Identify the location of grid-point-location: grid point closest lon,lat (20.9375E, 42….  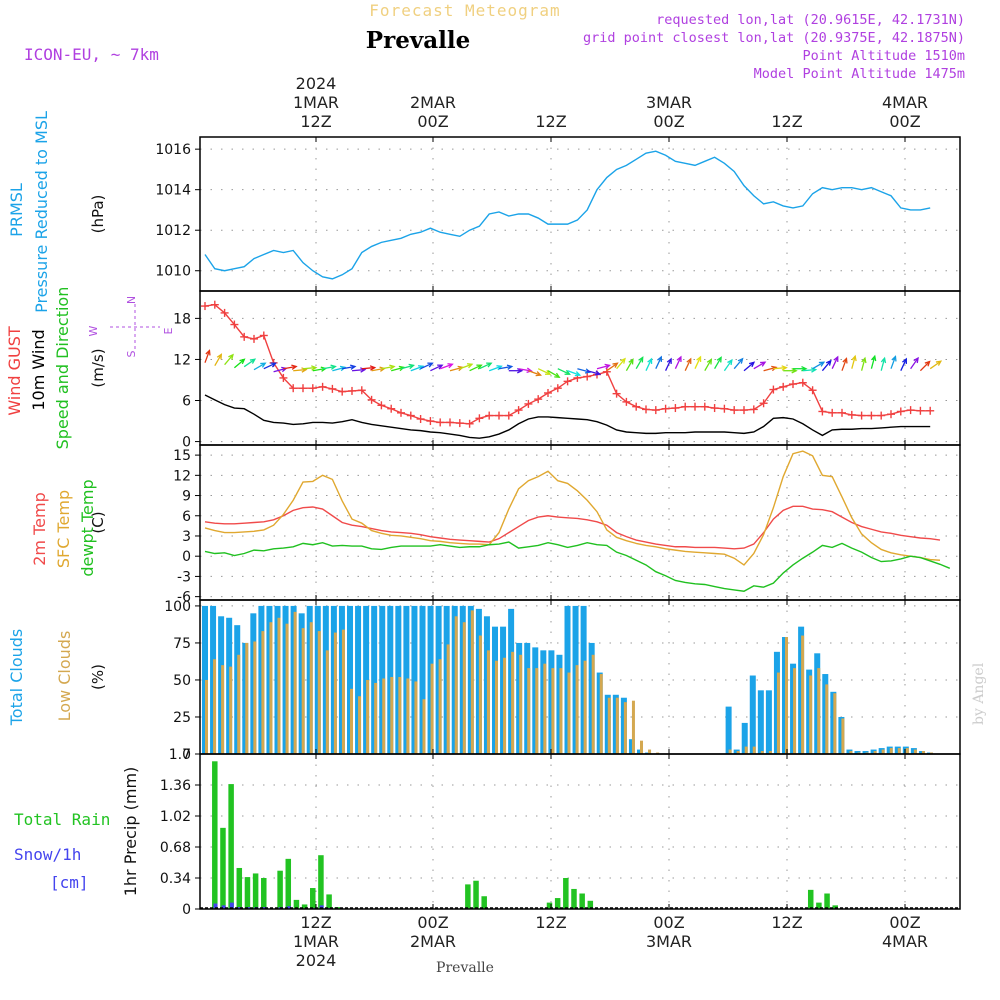
(774, 38).